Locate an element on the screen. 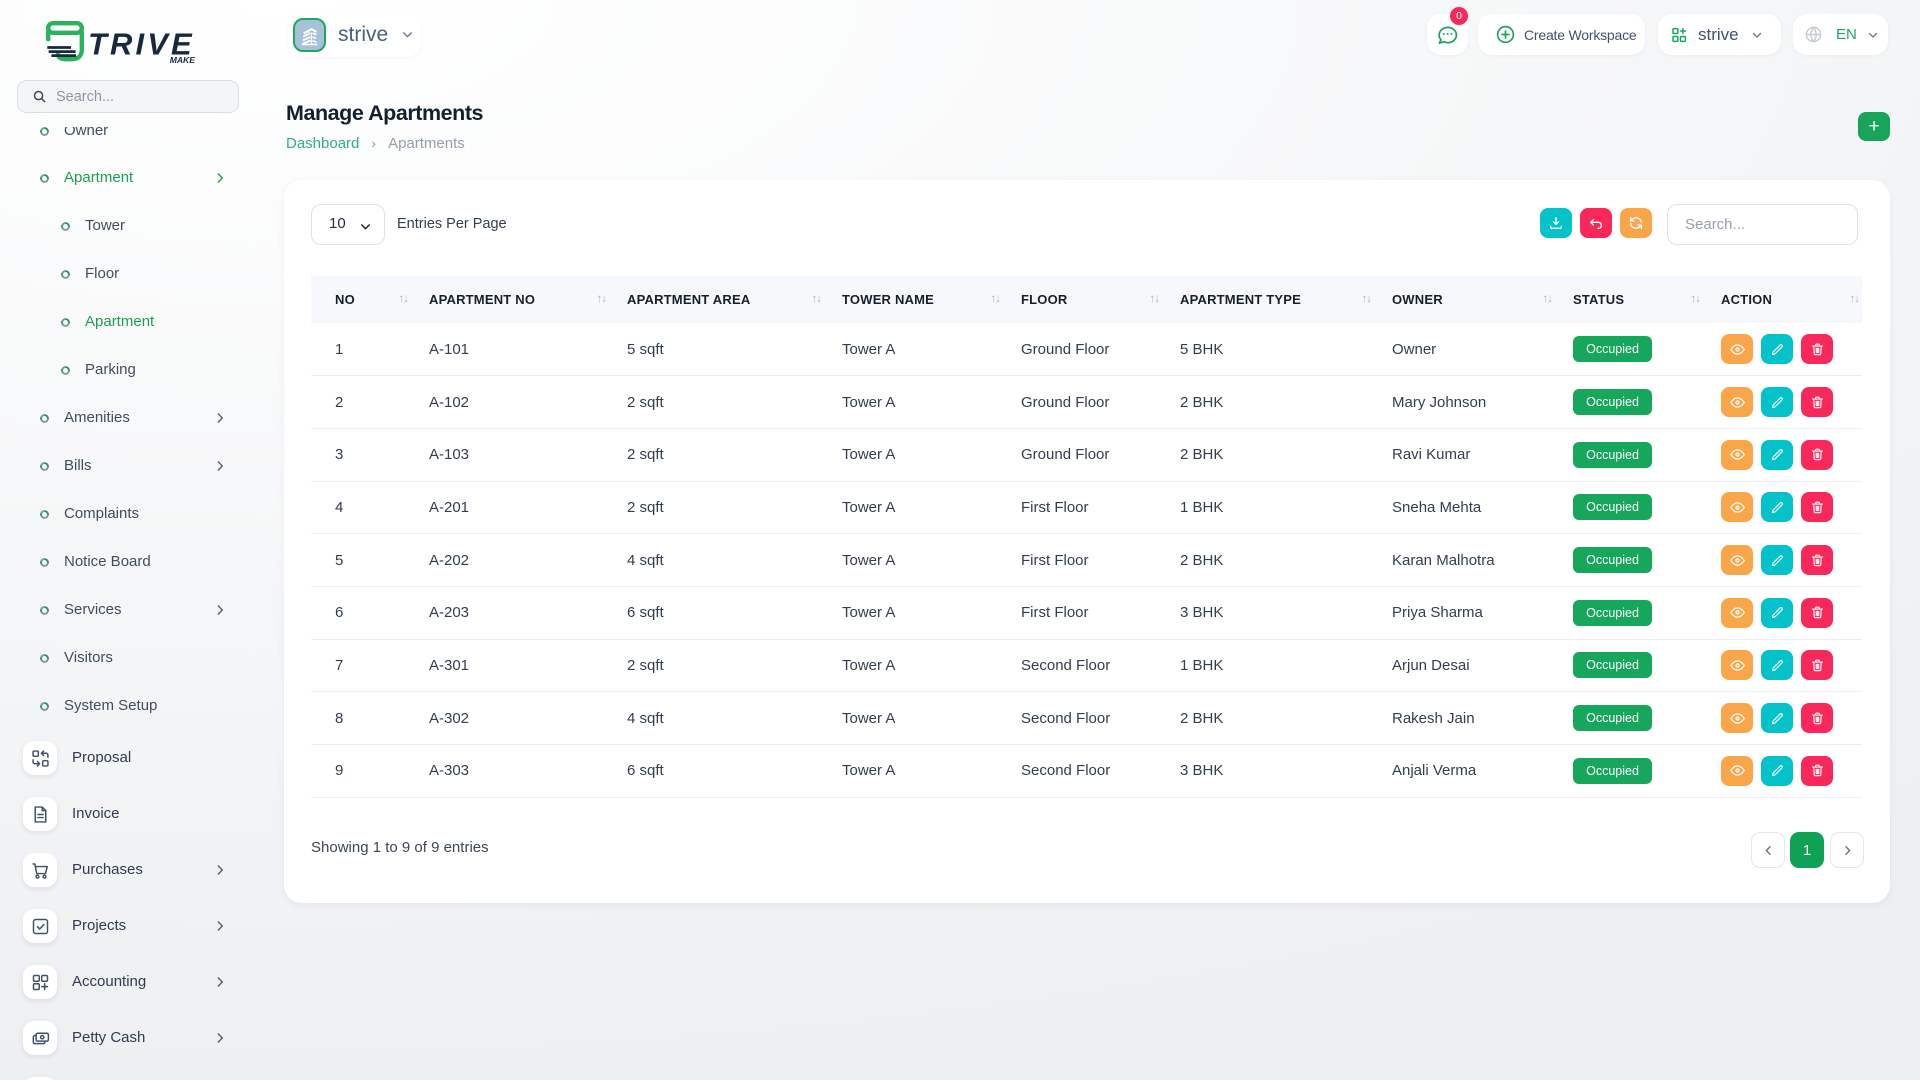 Image resolution: width=1920 pixels, height=1080 pixels. svg-text: MAKE is located at coordinates (183, 60).